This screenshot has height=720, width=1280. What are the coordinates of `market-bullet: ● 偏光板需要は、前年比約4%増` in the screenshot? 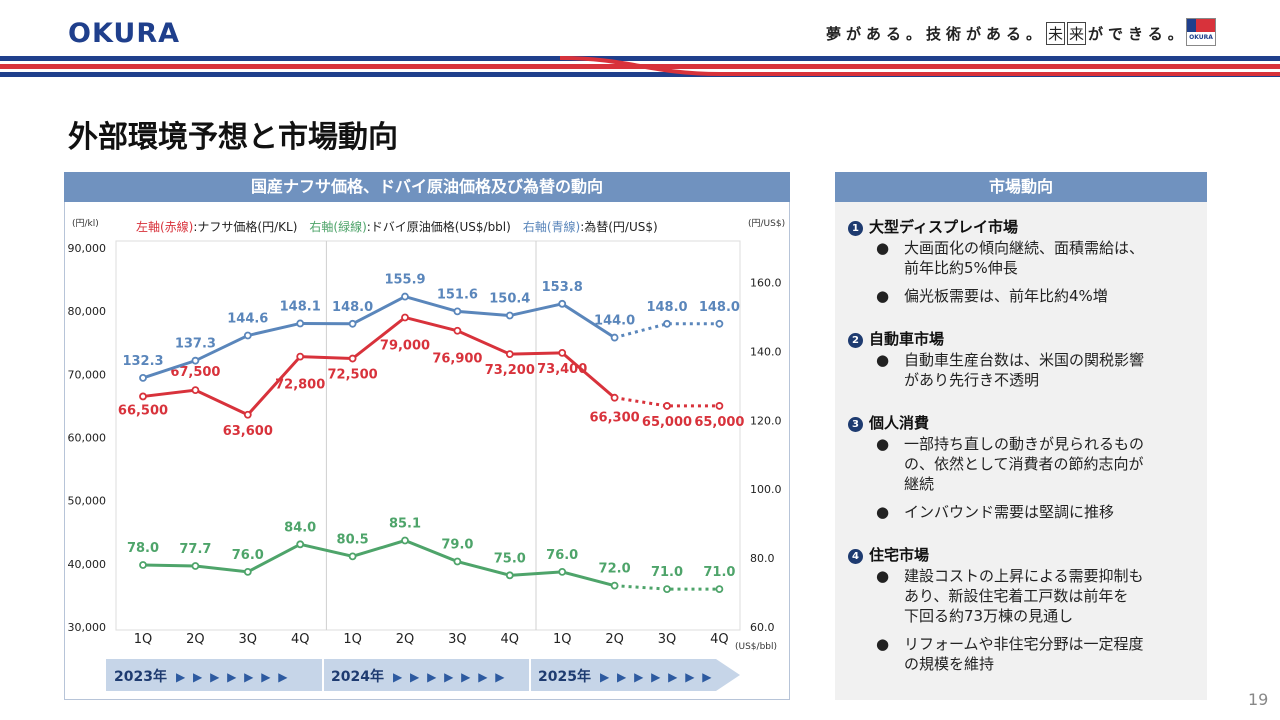 It's located at (1031, 296).